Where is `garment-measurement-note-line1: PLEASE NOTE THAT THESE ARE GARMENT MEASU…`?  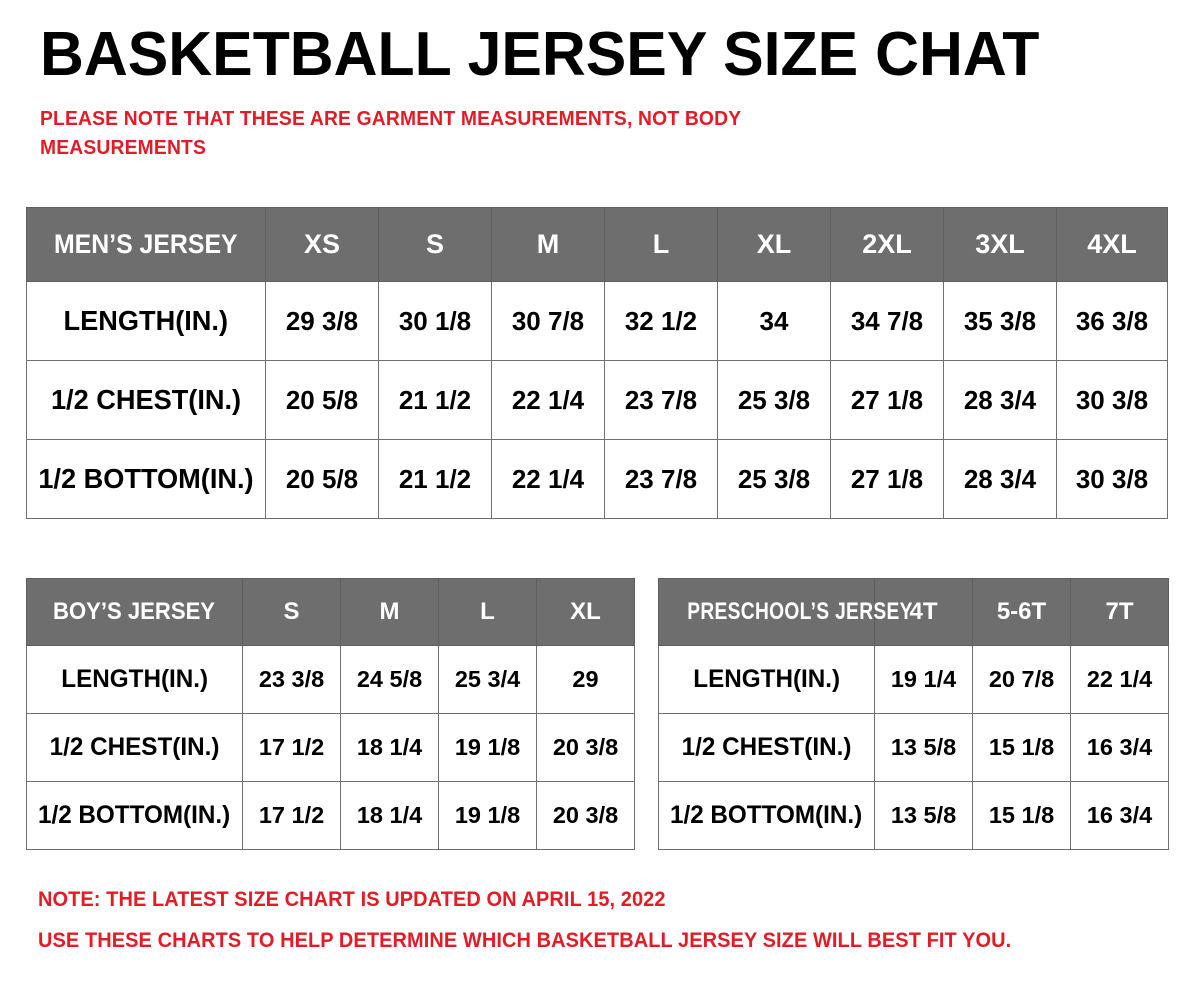
garment-measurement-note-line1: PLEASE NOTE THAT THESE ARE GARMENT MEASU… is located at coordinates (391, 118).